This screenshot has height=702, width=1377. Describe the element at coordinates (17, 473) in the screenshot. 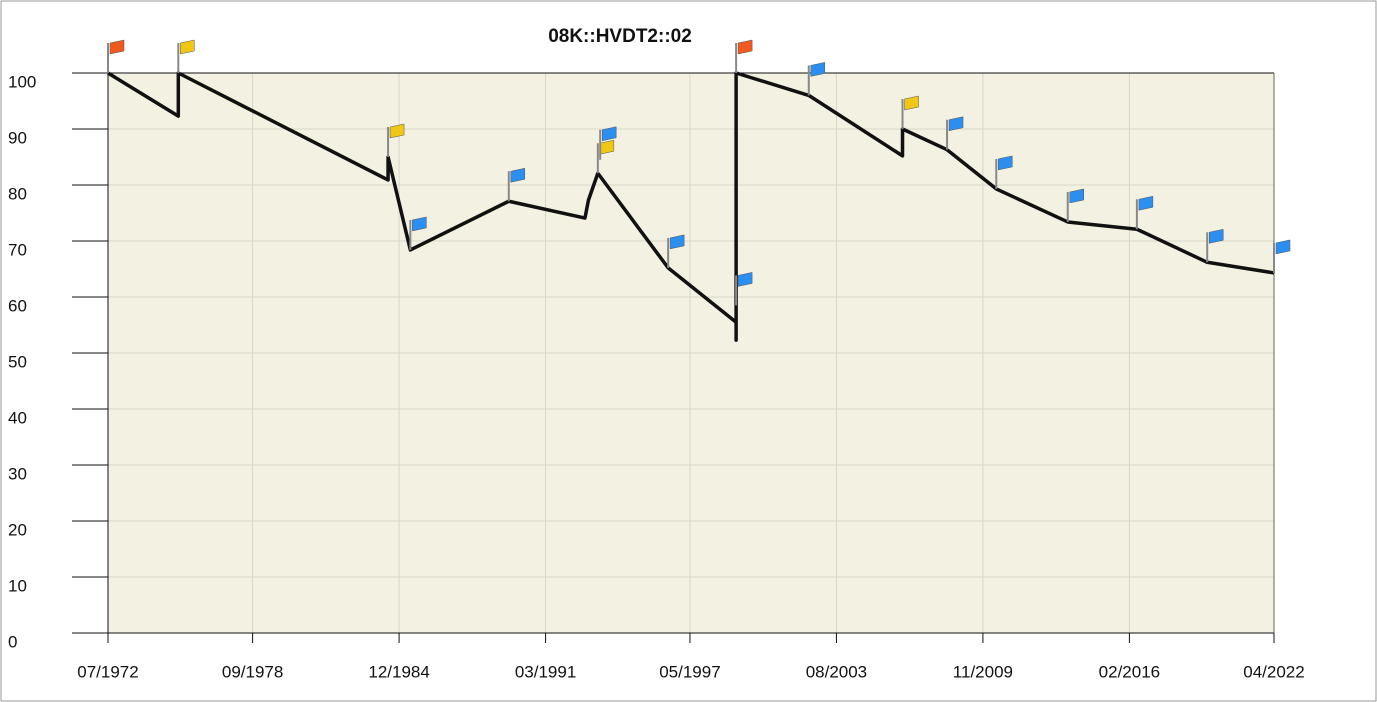

I see `y-tick-label: 30` at that location.